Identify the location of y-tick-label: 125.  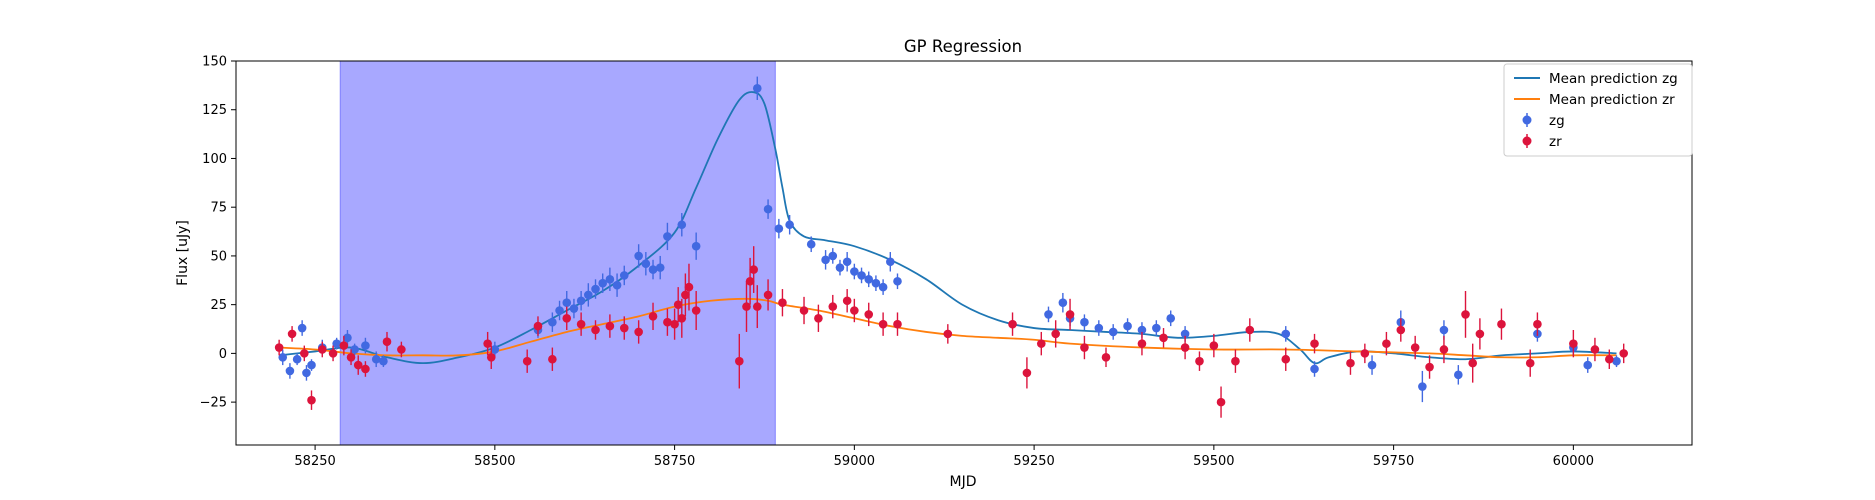
(214, 110).